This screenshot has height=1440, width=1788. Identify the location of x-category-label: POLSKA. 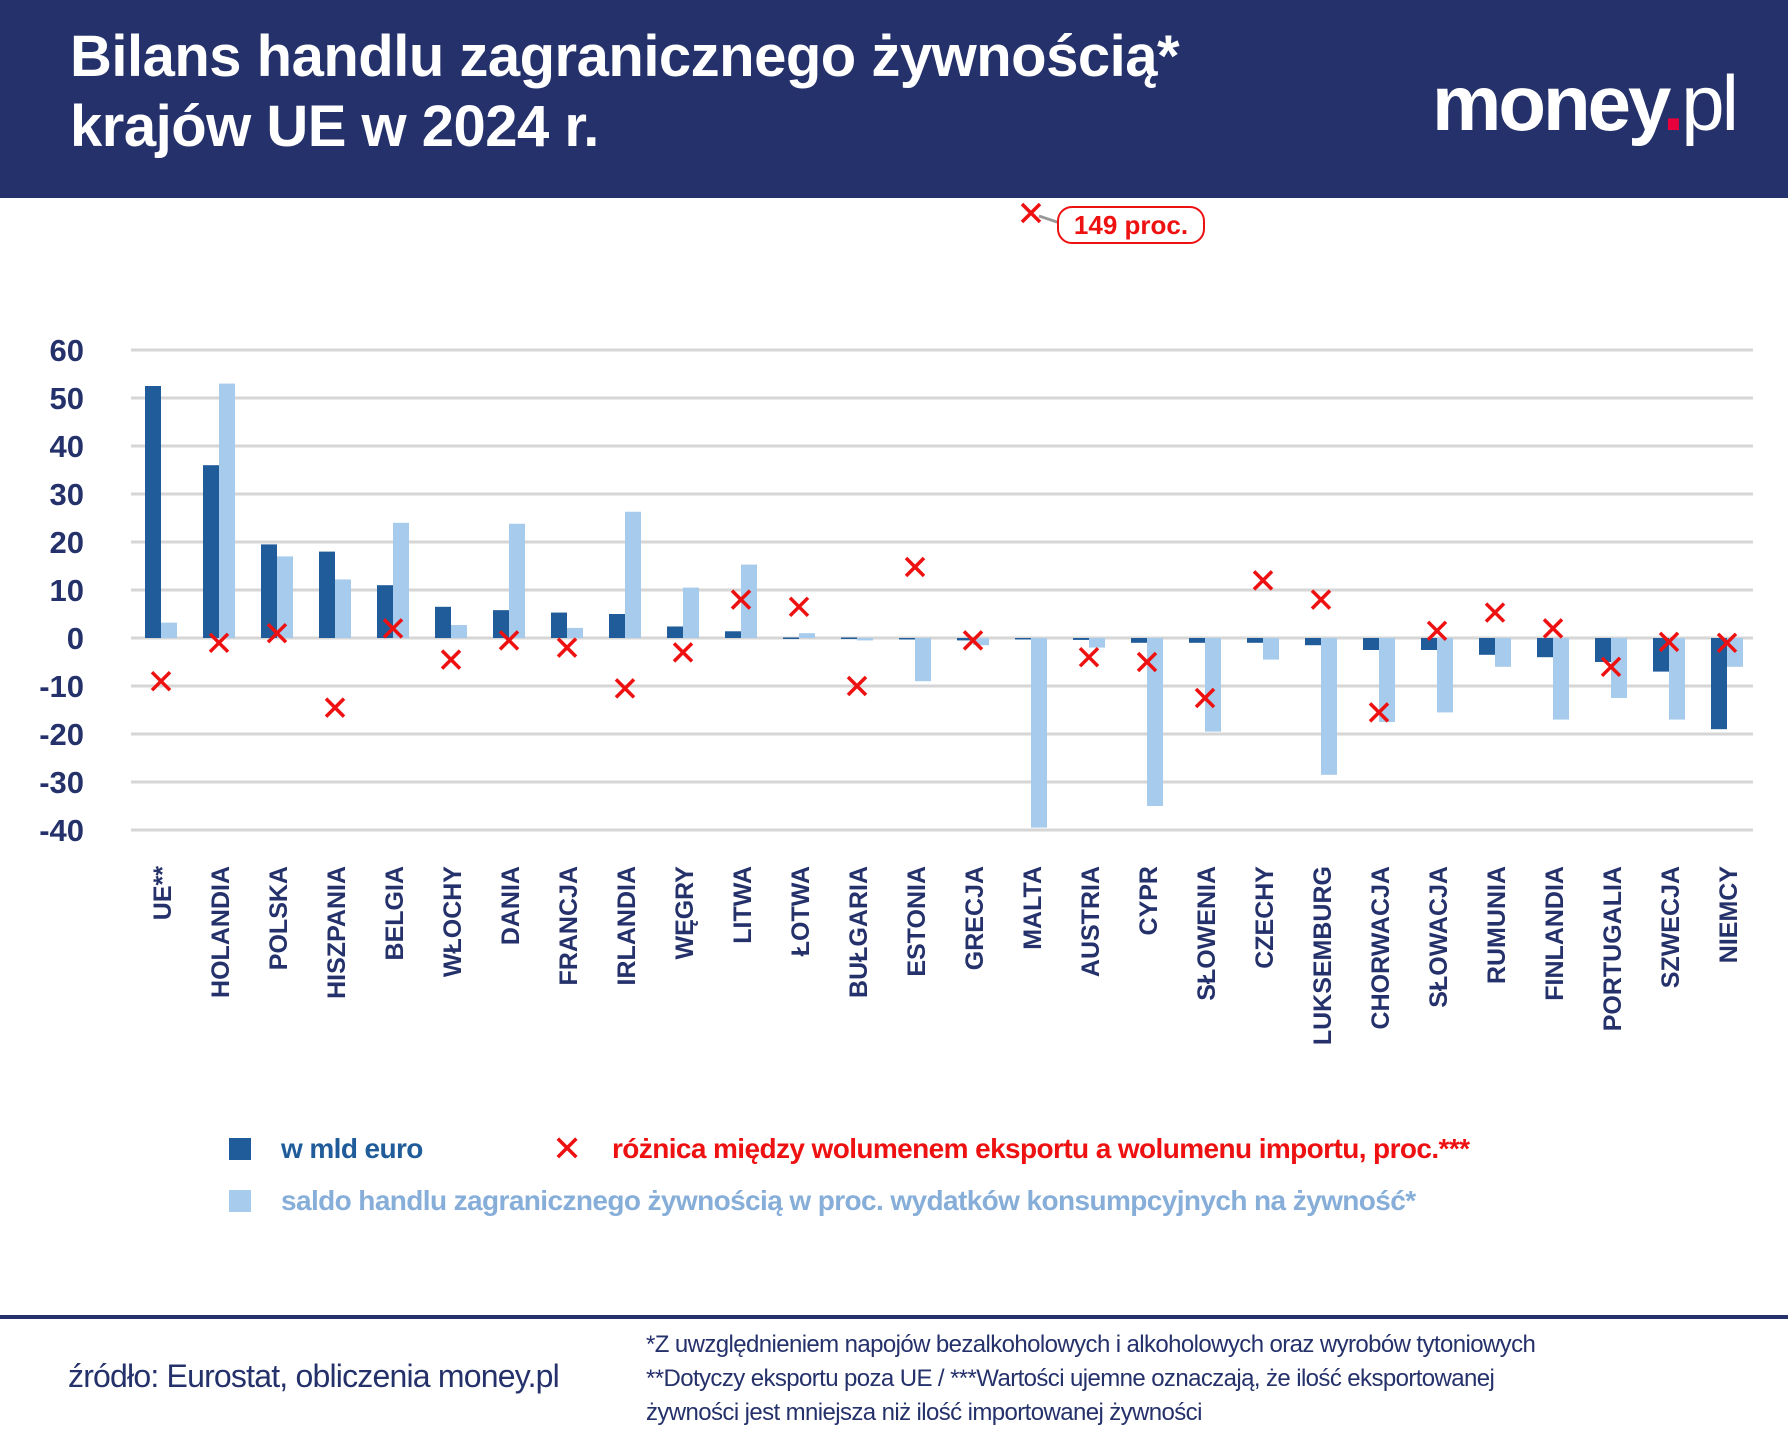
(279, 918).